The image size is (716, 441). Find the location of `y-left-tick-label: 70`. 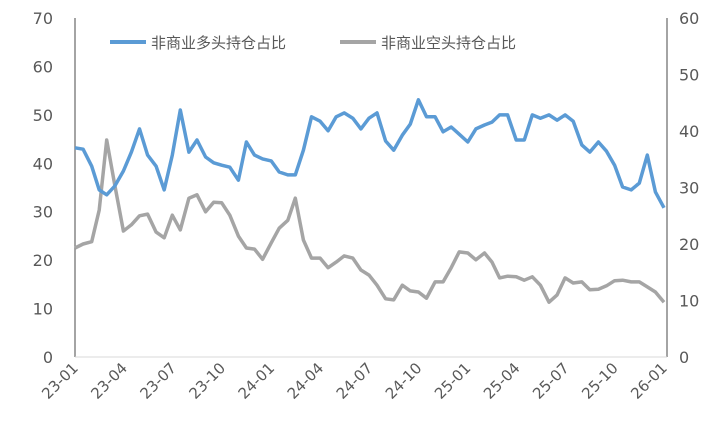

y-left-tick-label: 70 is located at coordinates (43, 18).